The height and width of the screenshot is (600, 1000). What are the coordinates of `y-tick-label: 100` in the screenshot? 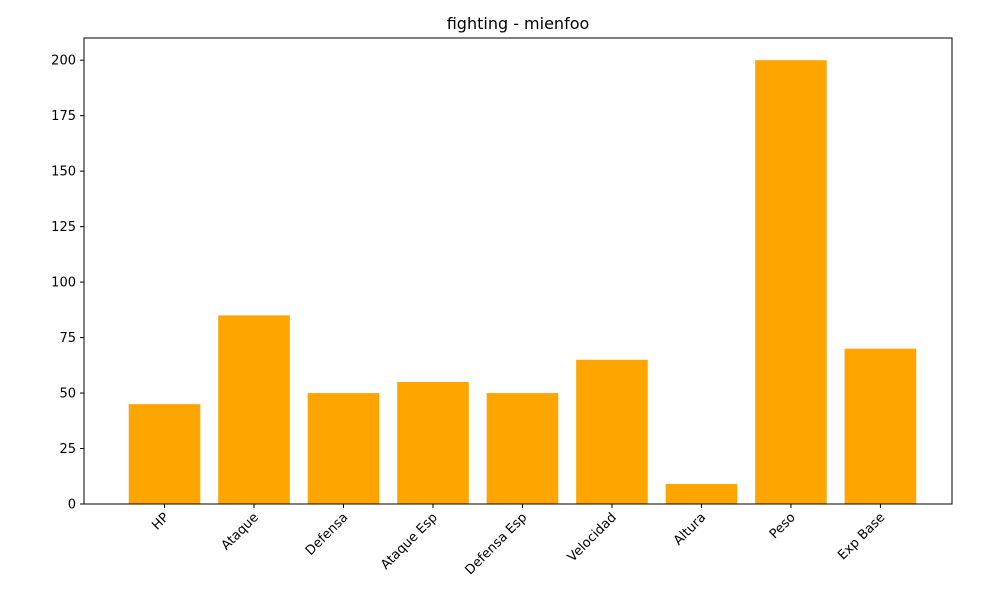 It's located at (63, 283).